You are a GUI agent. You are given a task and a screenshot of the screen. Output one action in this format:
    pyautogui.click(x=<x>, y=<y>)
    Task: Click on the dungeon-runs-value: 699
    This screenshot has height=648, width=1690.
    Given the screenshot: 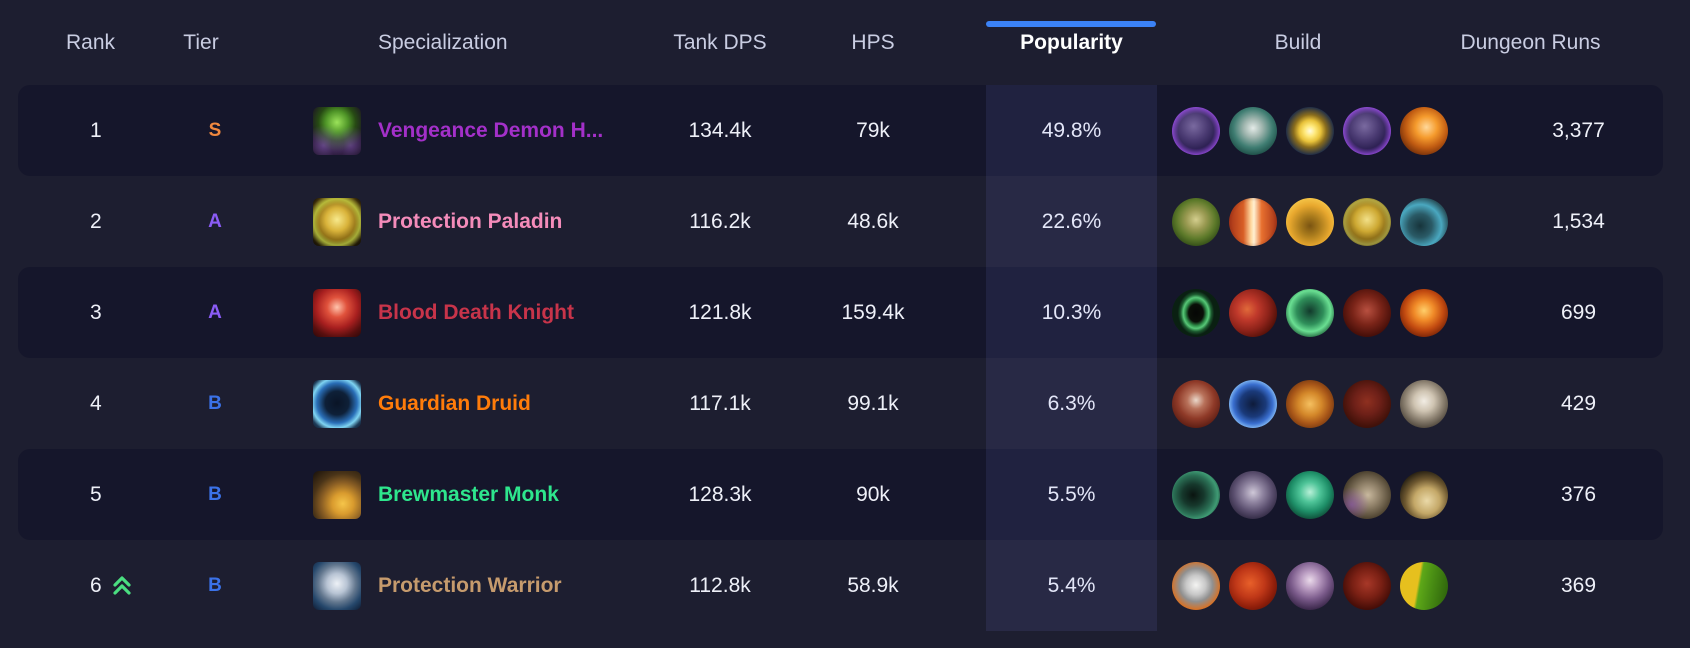 What is the action you would take?
    pyautogui.click(x=1578, y=312)
    